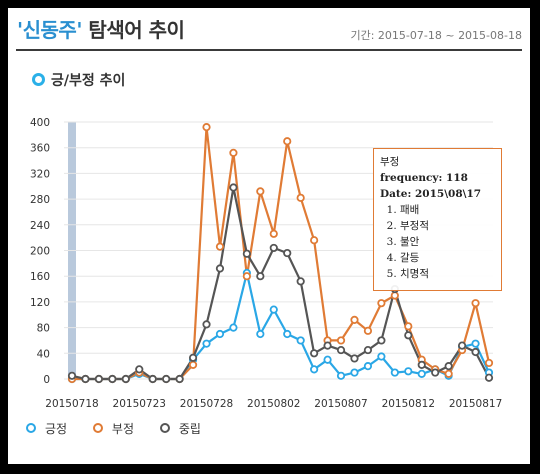 The width and height of the screenshot is (540, 474). Describe the element at coordinates (136, 30) in the screenshot. I see `title-suffix: 탐색어 추이` at that location.